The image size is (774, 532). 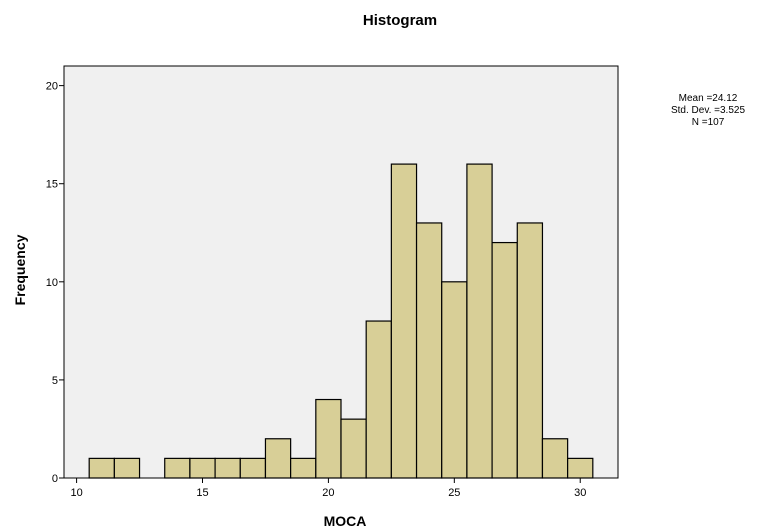 I want to click on x-axis-label: MOCA, so click(x=345, y=521).